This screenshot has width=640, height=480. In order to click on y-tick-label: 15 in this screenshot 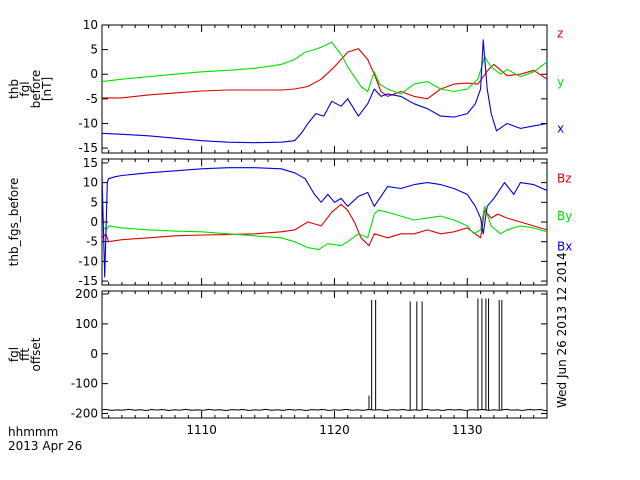, I will do `click(90, 163)`.